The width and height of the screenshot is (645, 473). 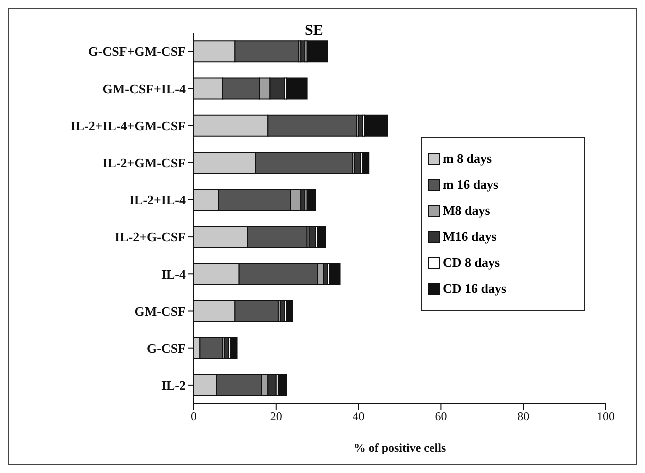 What do you see at coordinates (314, 31) in the screenshot?
I see `chart-title: SE` at bounding box center [314, 31].